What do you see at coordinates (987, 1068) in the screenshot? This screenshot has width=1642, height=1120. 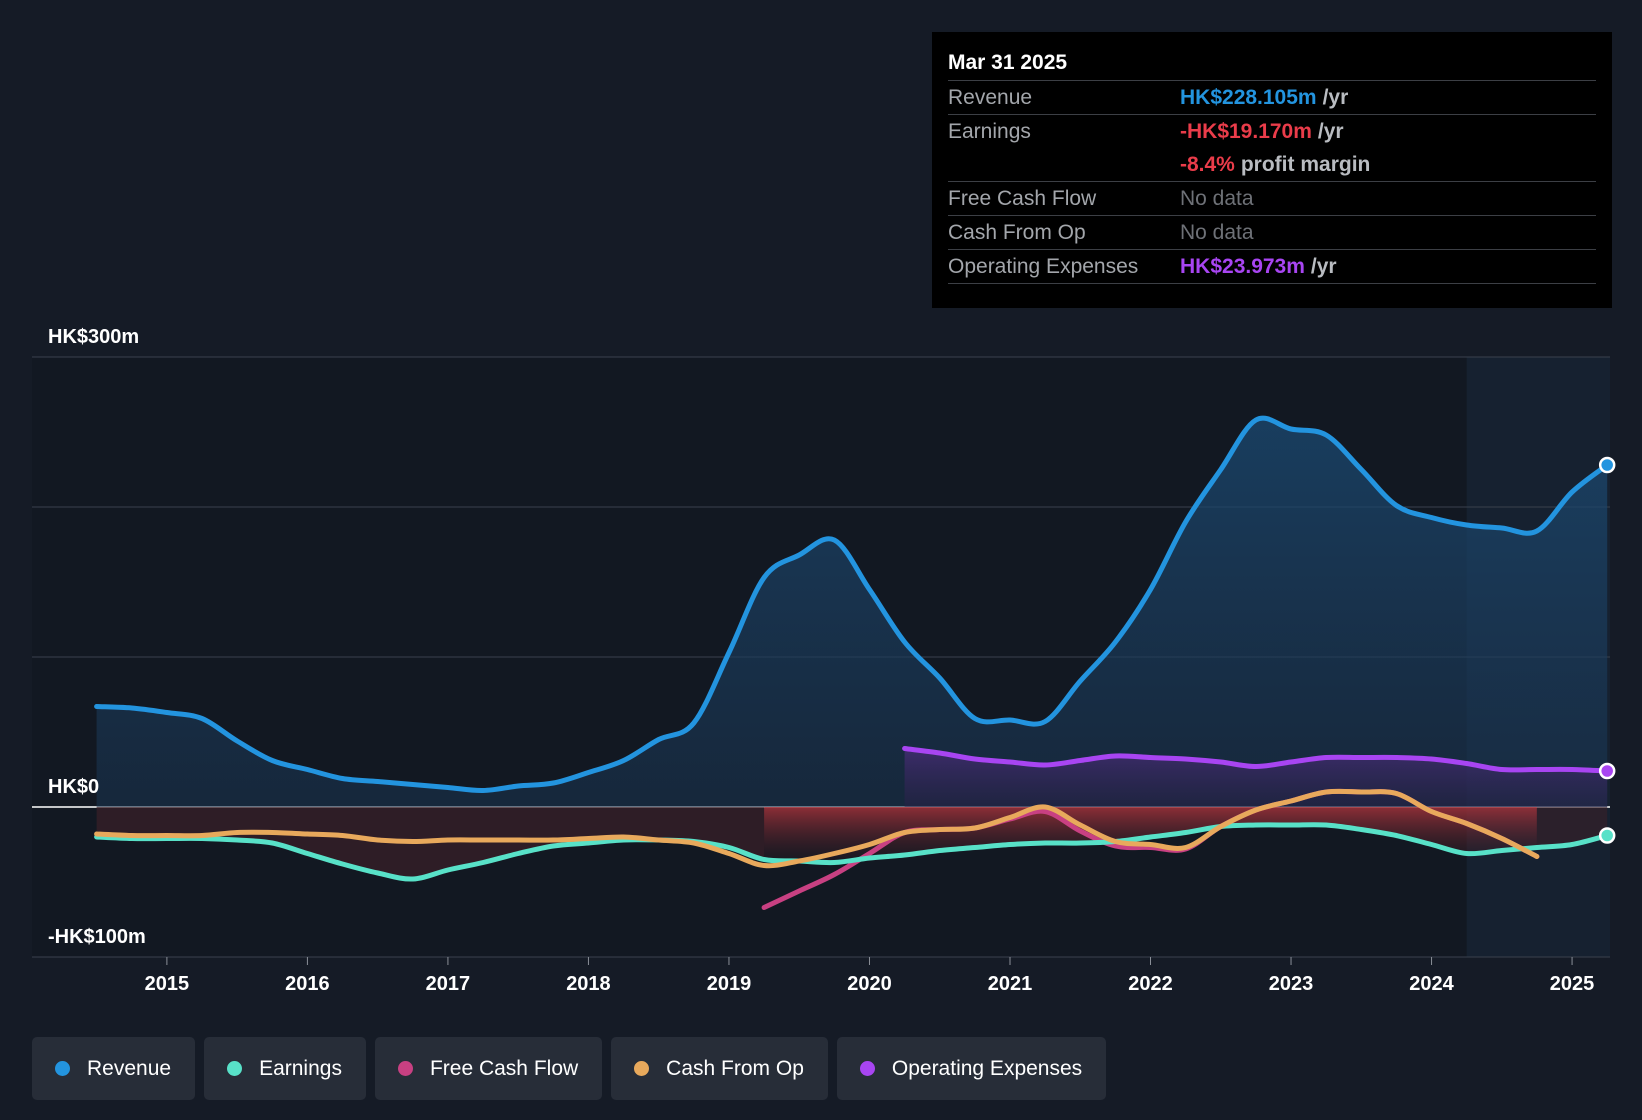 I see `legend-label-operating-expenses: Operating Expenses` at bounding box center [987, 1068].